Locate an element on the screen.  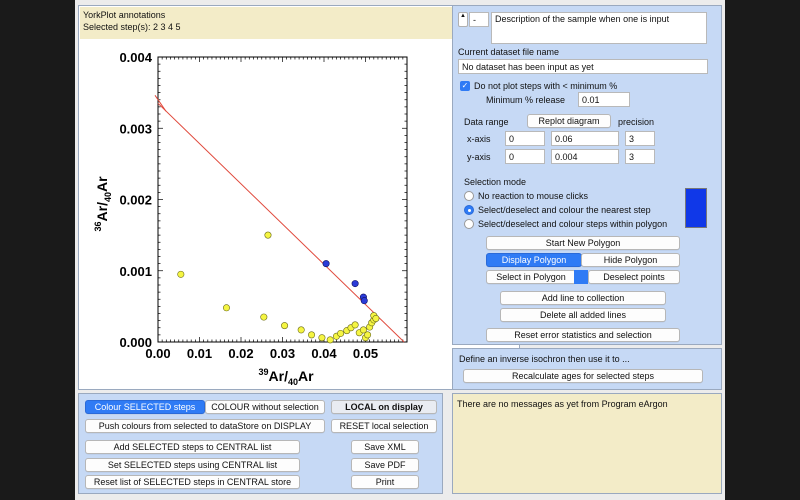
mode-polygon-radio is located at coordinates (469, 224).